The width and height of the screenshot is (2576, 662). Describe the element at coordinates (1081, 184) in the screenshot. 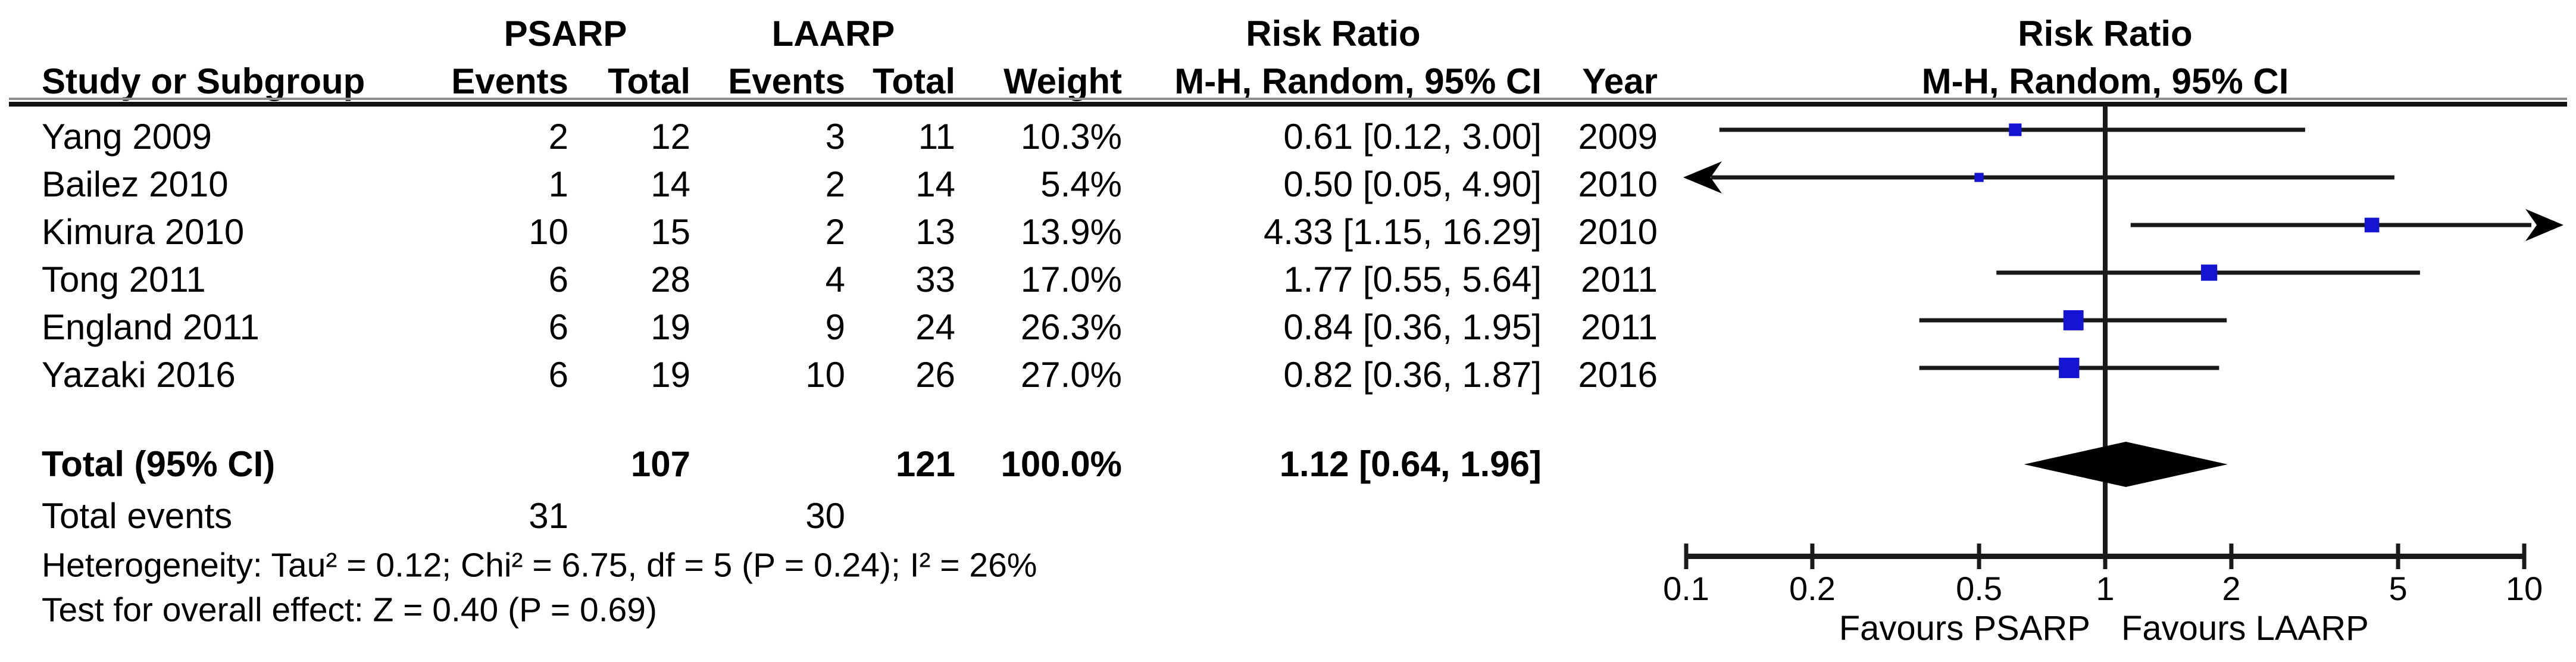

I see `weight-value: 5.4%` at that location.